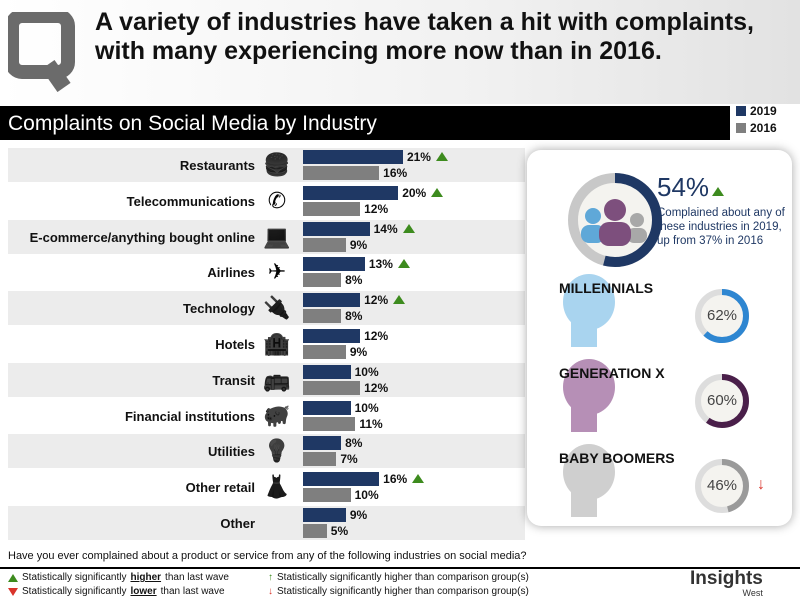  Describe the element at coordinates (41, 52) in the screenshot. I see `magnifier-logo-icon` at that location.